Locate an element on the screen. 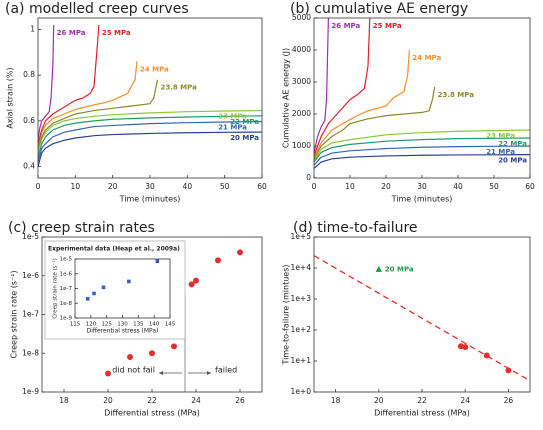  y-tick-label: 0.8 is located at coordinates (29, 74).